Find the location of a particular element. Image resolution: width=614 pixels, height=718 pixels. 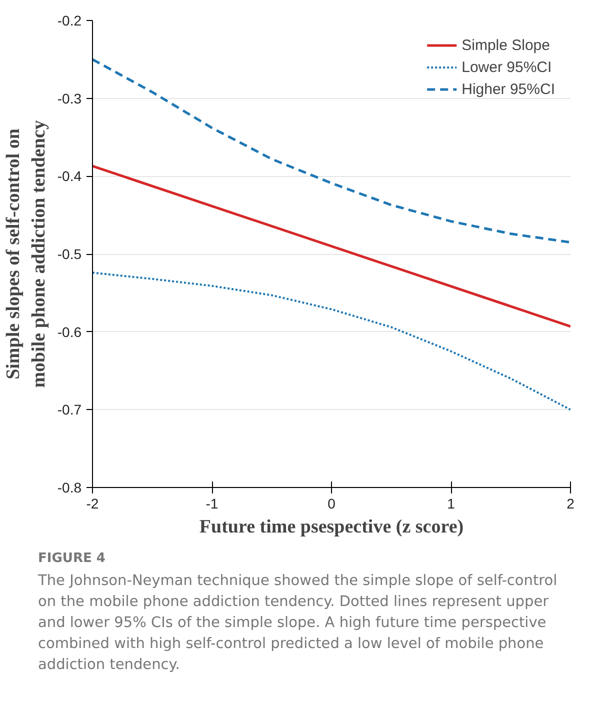

legend-label: Higher 95%CI is located at coordinates (508, 89).